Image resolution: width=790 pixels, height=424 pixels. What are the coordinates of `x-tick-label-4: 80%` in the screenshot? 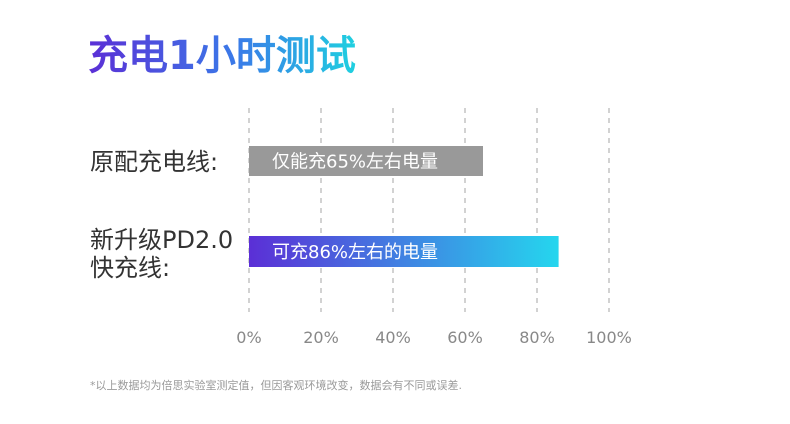 It's located at (537, 337).